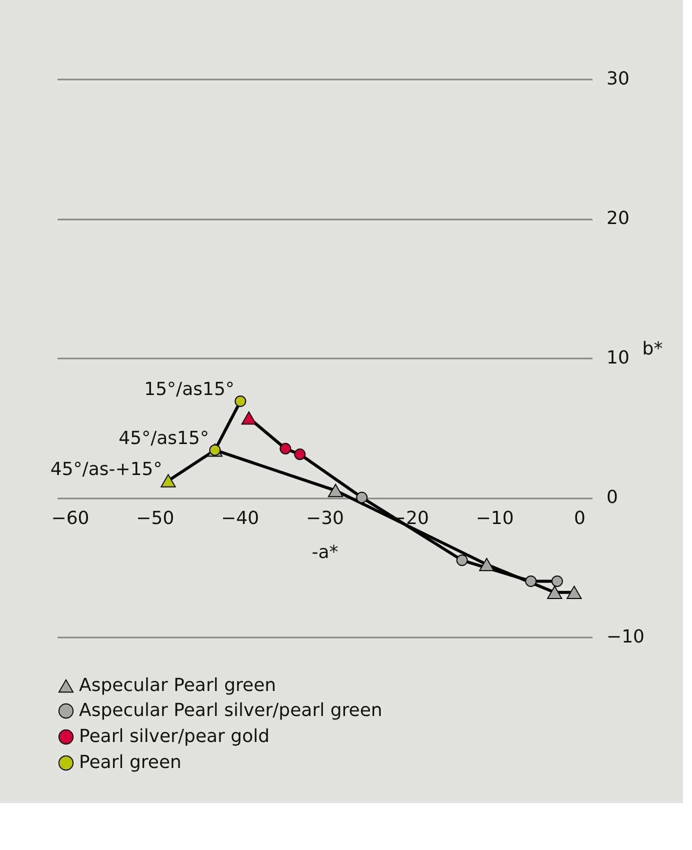 Image resolution: width=692 pixels, height=850 pixels. What do you see at coordinates (325, 552) in the screenshot?
I see `x-axis-title: -a*` at bounding box center [325, 552].